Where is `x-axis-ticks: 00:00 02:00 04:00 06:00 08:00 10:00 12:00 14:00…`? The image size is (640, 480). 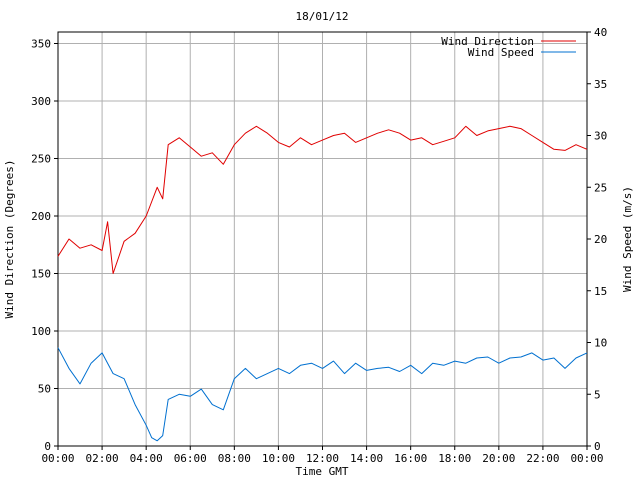
x-axis-ticks: 00:00 02:00 04:00 06:00 08:00 10:00 12:00 14:00… is located at coordinates (322, 455).